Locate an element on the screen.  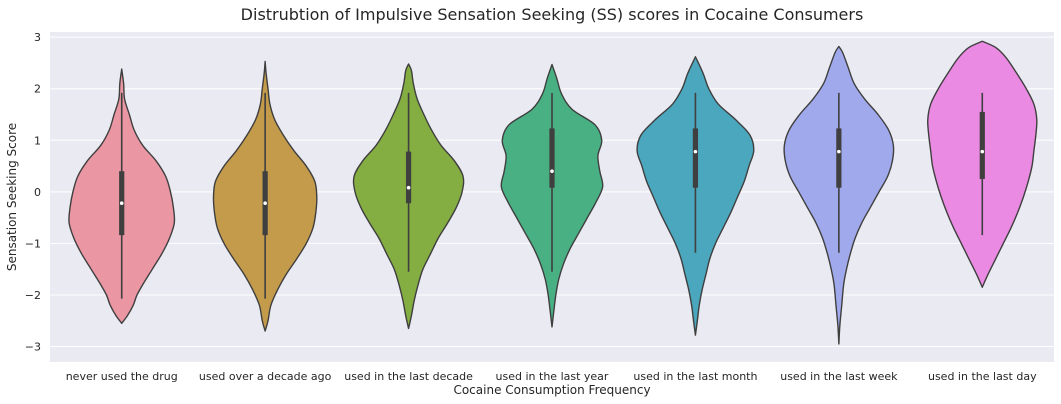
x-tick-label: used in the last year is located at coordinates (552, 376).